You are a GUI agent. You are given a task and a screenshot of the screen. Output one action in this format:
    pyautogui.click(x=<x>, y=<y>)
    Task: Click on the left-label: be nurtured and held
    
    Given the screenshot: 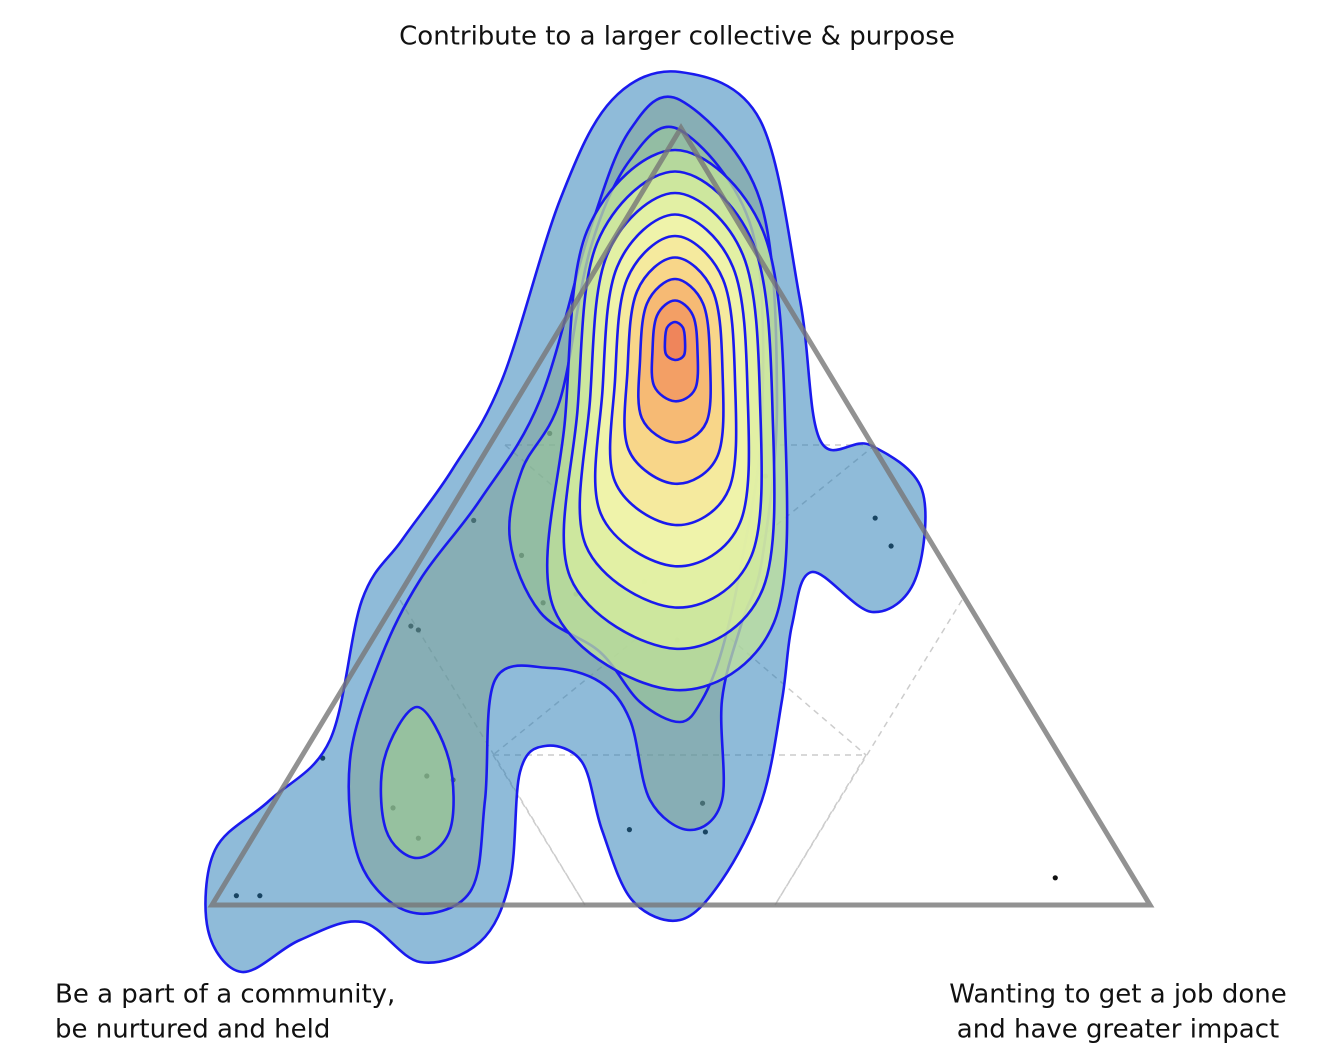 What is the action you would take?
    pyautogui.click(x=192, y=1030)
    